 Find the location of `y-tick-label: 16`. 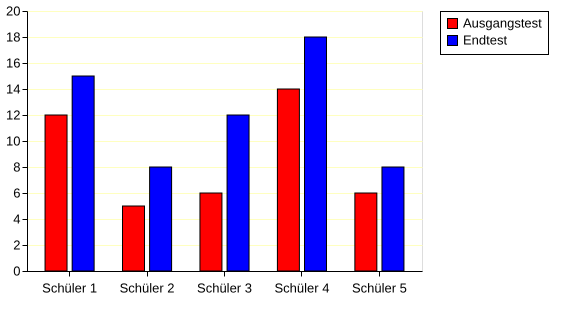

y-tick-label: 16 is located at coordinates (13, 63).